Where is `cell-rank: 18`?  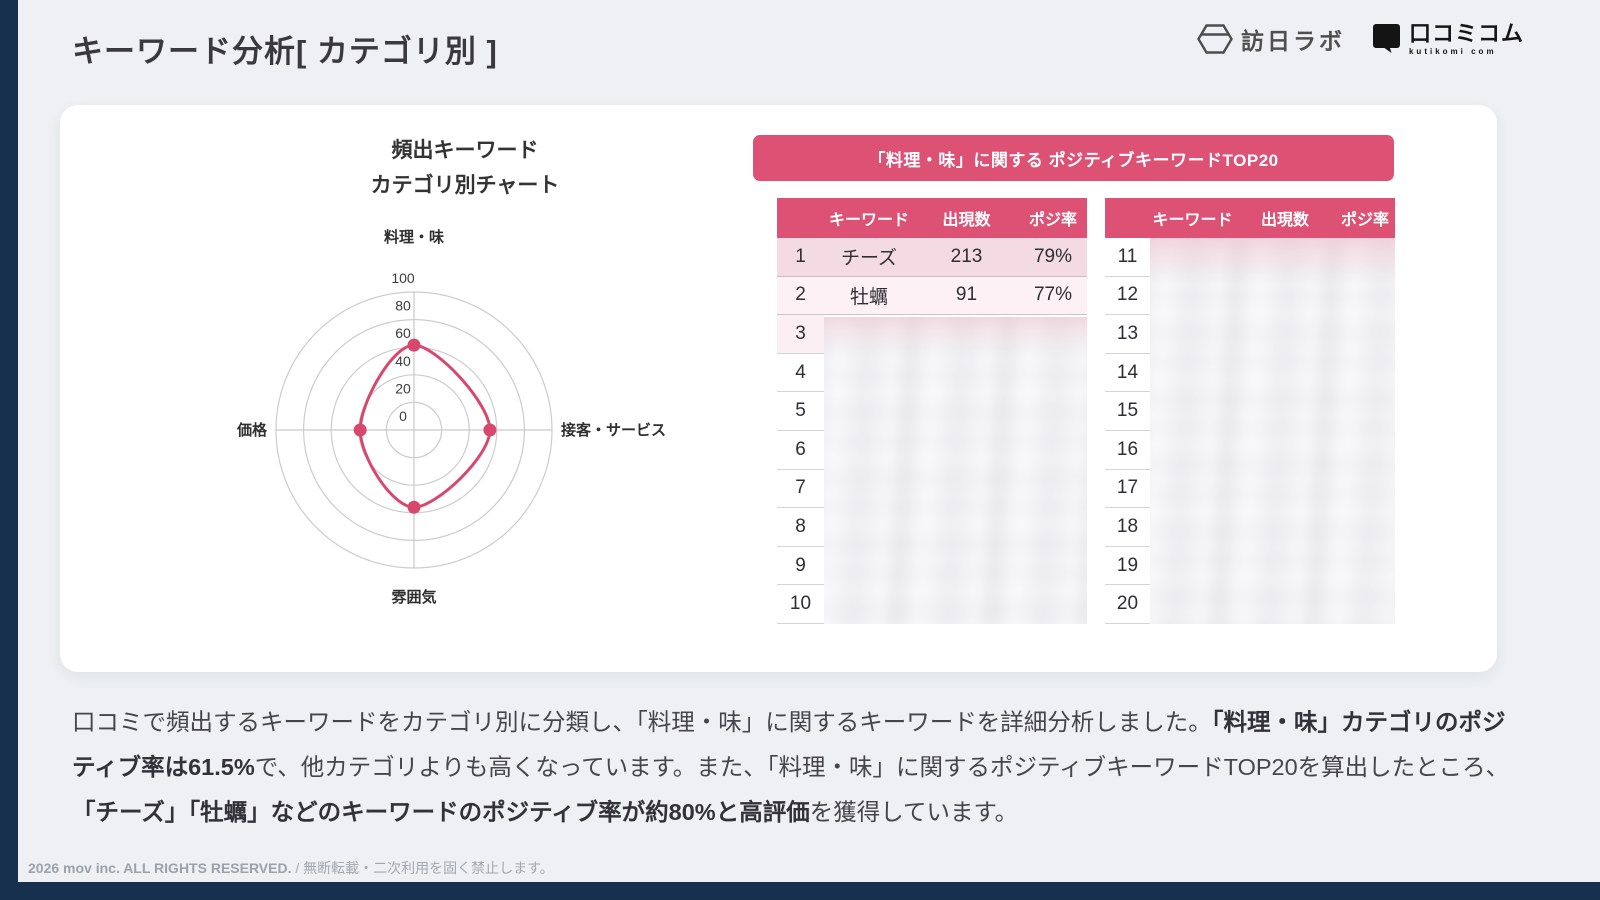
cell-rank: 18 is located at coordinates (1127, 526).